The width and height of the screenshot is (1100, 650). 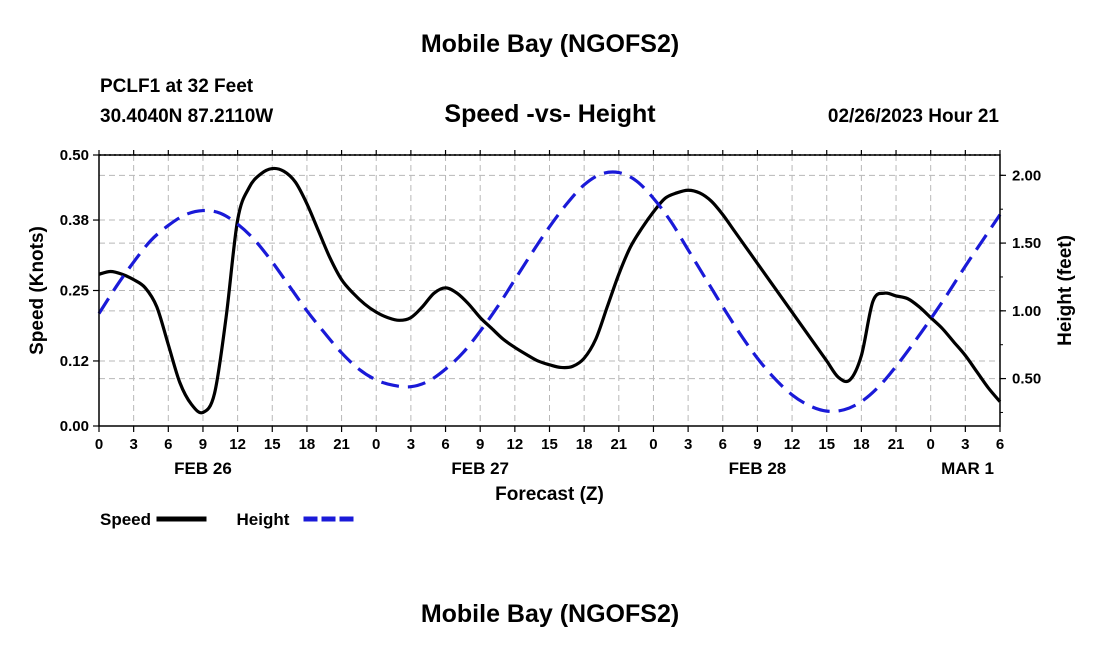 I want to click on page-title: Mobile Bay (NGOFS2), so click(x=550, y=44).